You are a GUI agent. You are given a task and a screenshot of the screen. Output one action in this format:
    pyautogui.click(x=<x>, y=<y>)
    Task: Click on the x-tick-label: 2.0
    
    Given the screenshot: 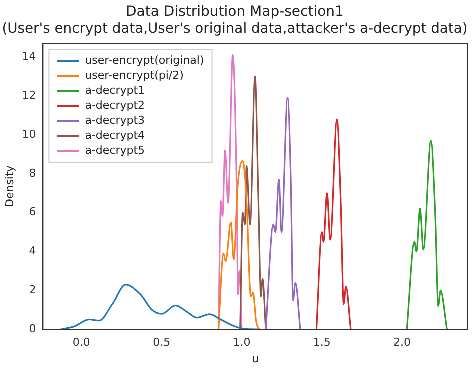 What is the action you would take?
    pyautogui.click(x=403, y=343)
    